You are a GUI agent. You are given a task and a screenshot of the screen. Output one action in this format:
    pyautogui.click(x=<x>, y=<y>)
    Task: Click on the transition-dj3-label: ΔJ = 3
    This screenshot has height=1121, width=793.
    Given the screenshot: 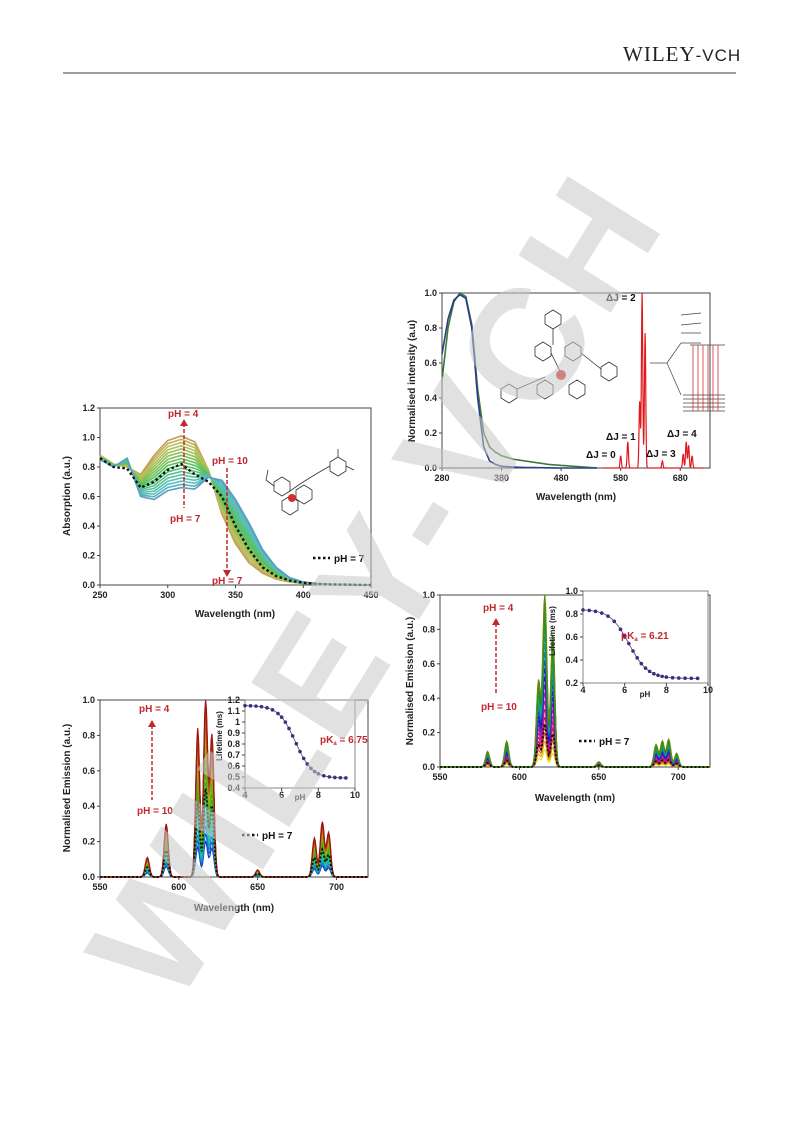 What is the action you would take?
    pyautogui.click(x=661, y=454)
    